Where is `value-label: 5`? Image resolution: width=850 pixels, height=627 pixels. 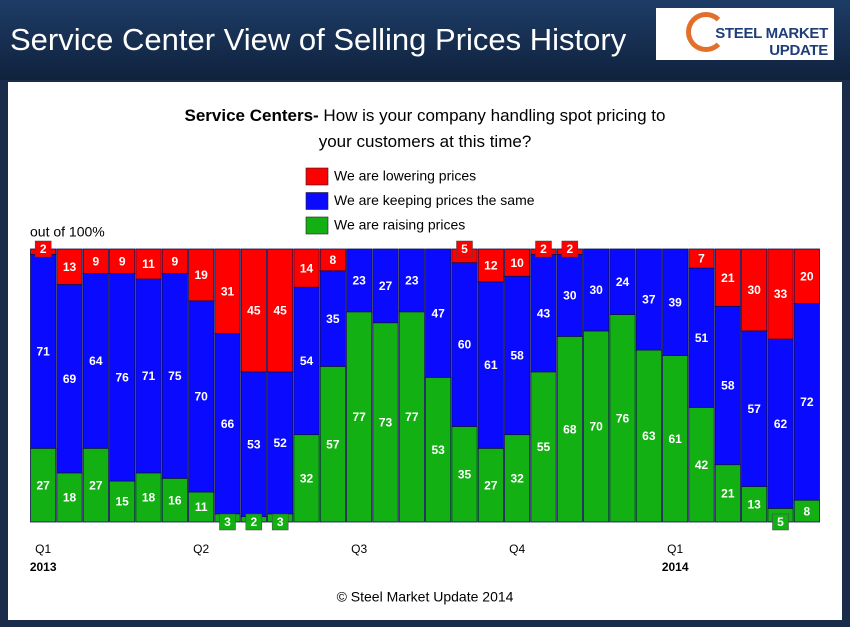 value-label: 5 is located at coordinates (780, 522).